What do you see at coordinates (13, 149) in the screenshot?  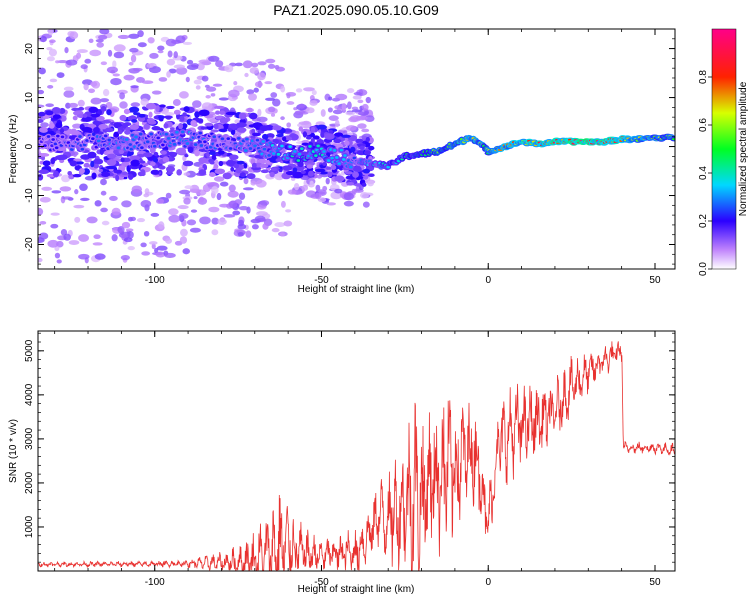 I see `spectrogram-y-axis-title: Frequency (Hz)` at bounding box center [13, 149].